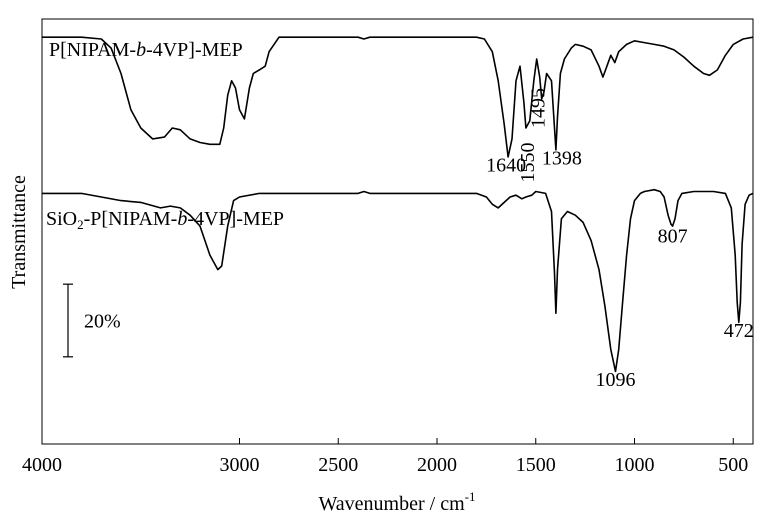  I want to click on scale-bar: 20%, so click(92, 320).